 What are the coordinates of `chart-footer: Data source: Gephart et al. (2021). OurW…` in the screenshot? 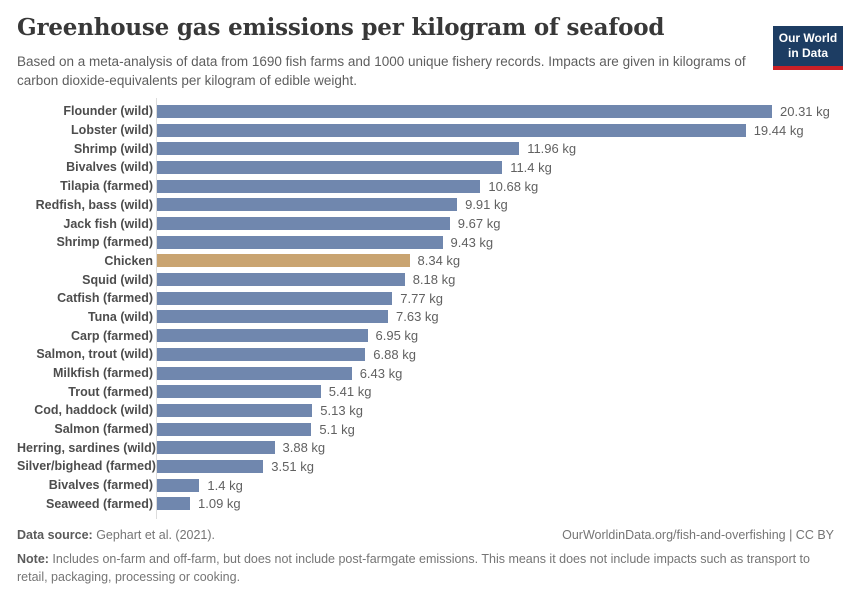 It's located at (425, 556).